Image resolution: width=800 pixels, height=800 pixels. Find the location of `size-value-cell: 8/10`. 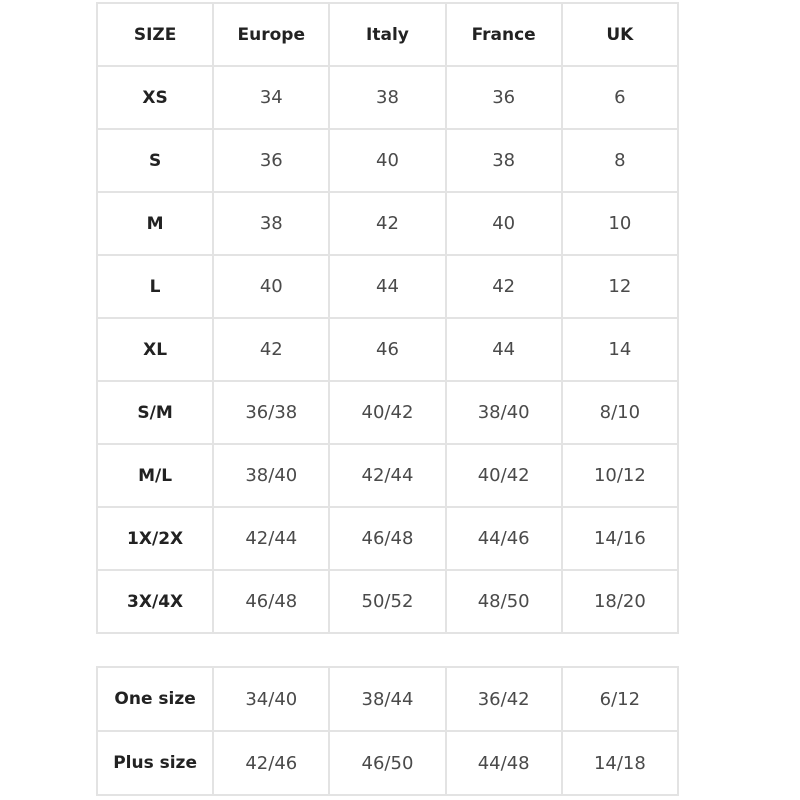

size-value-cell: 8/10 is located at coordinates (620, 412).